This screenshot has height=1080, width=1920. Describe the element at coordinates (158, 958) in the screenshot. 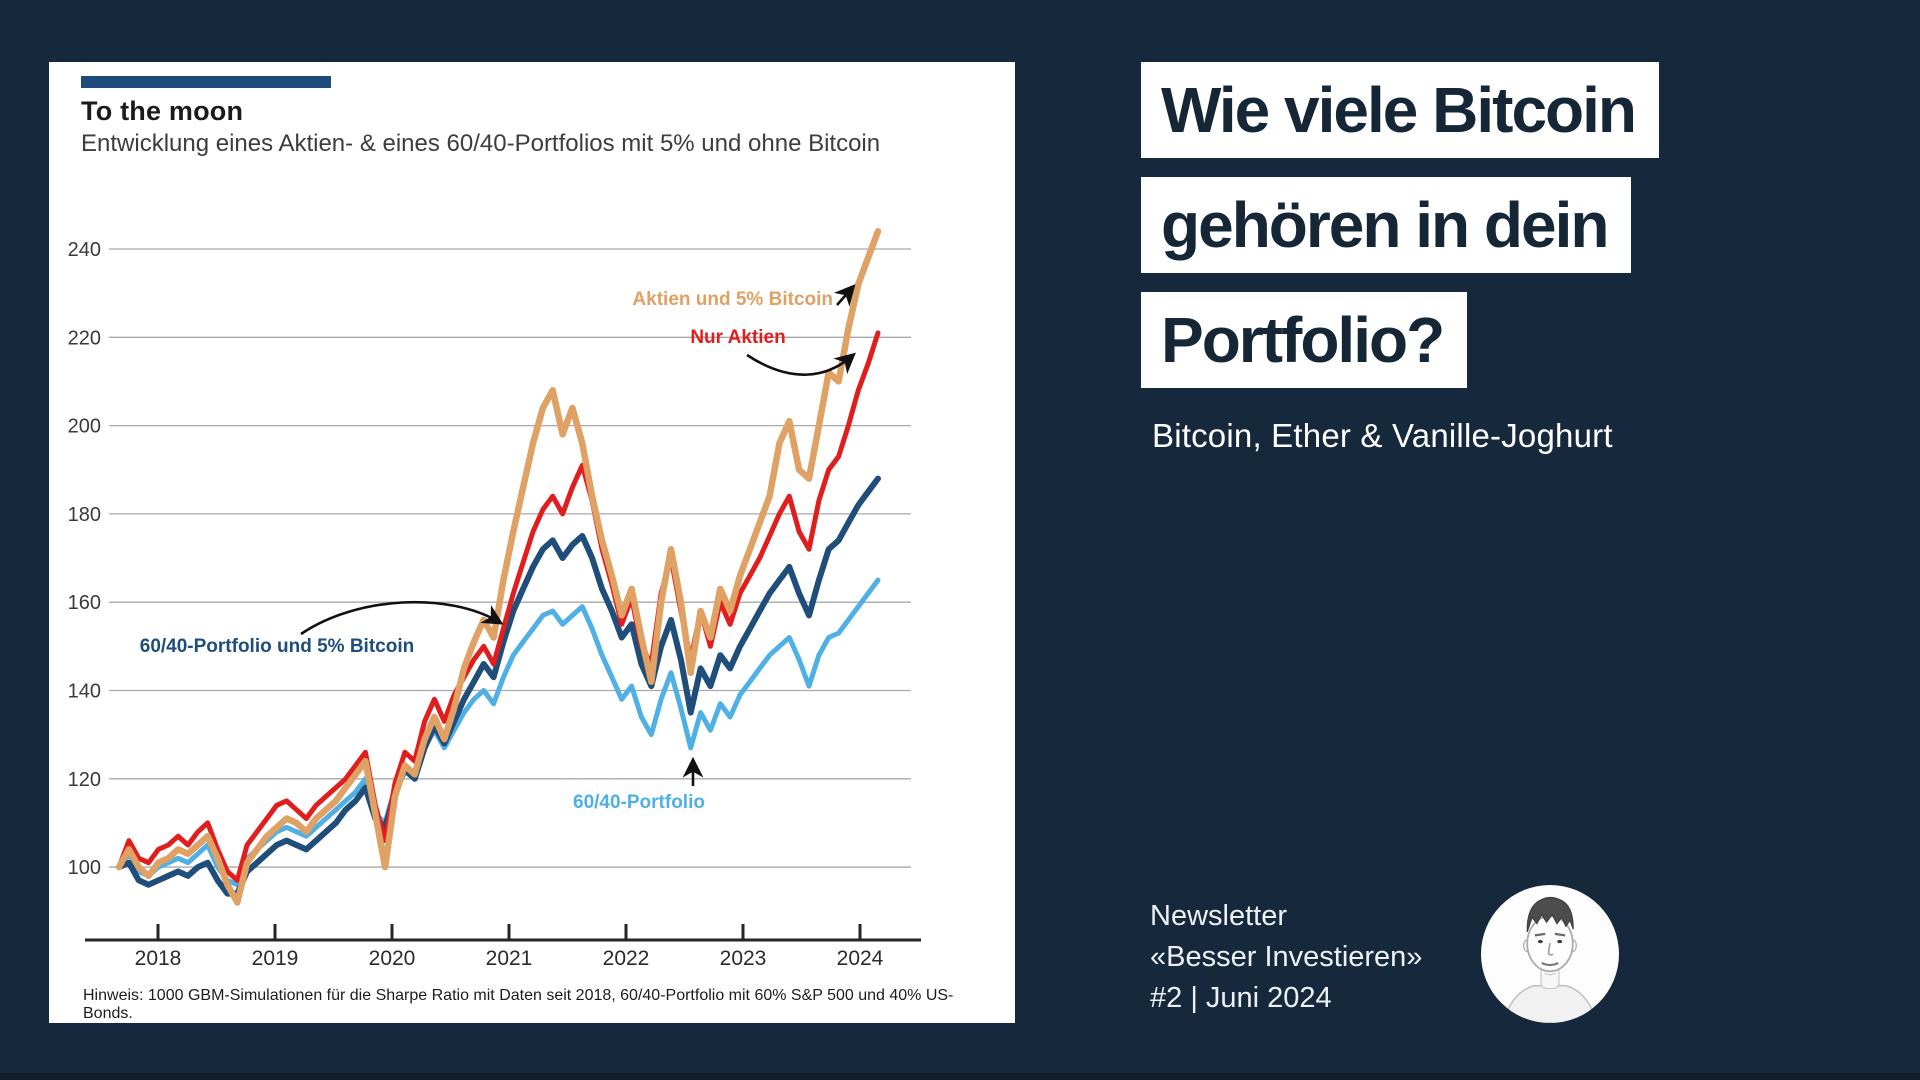

I see `x-tick-label: 2018` at that location.